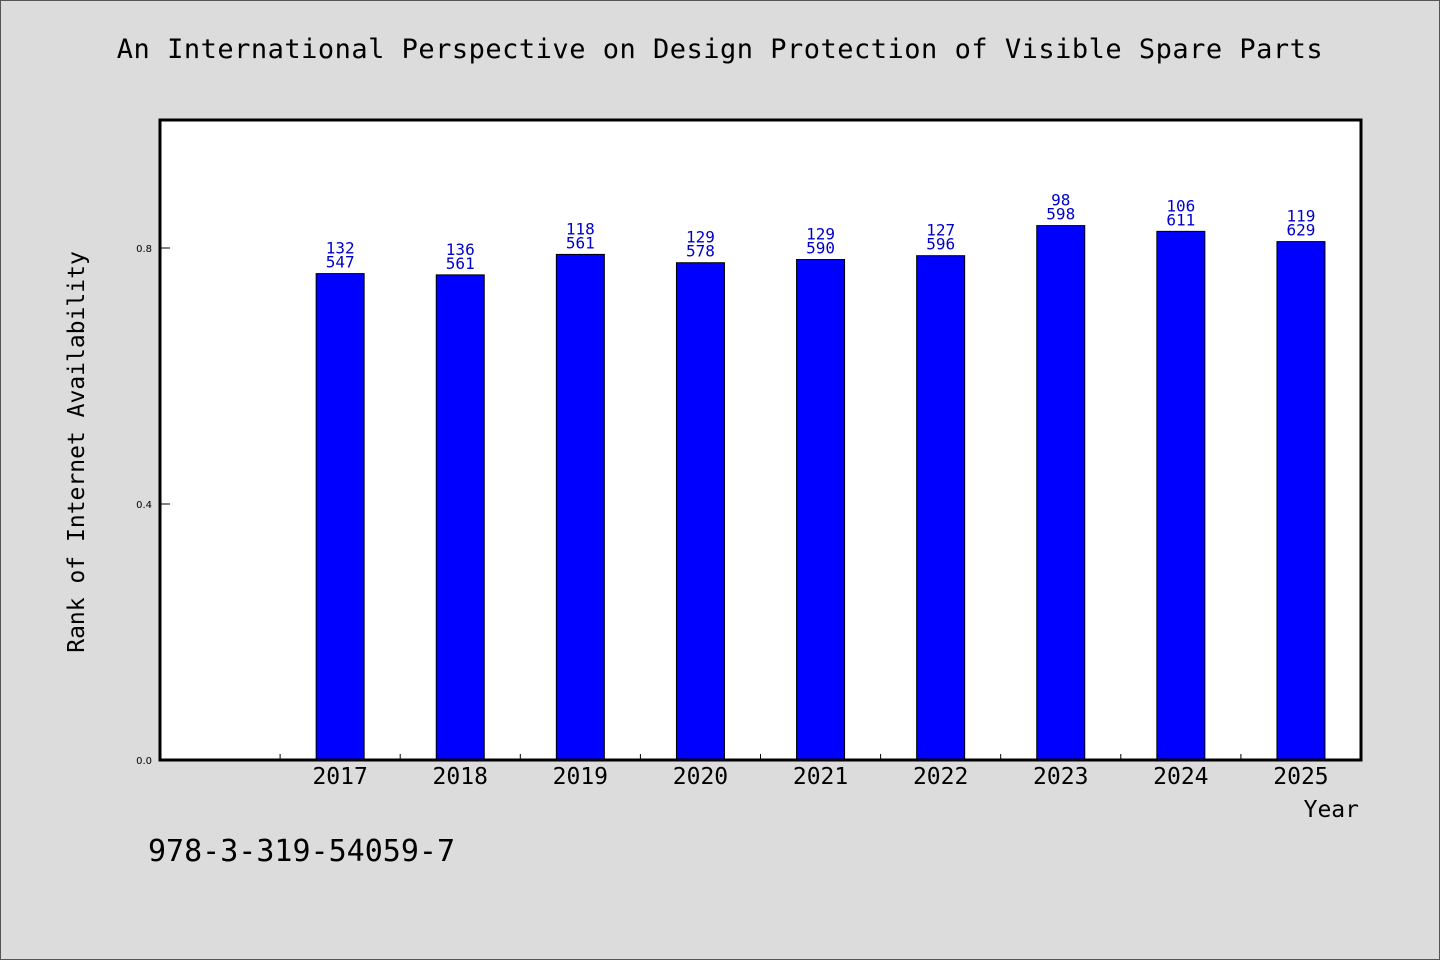  Describe the element at coordinates (339, 777) in the screenshot. I see `x-tick-label-2017: 2017` at that location.